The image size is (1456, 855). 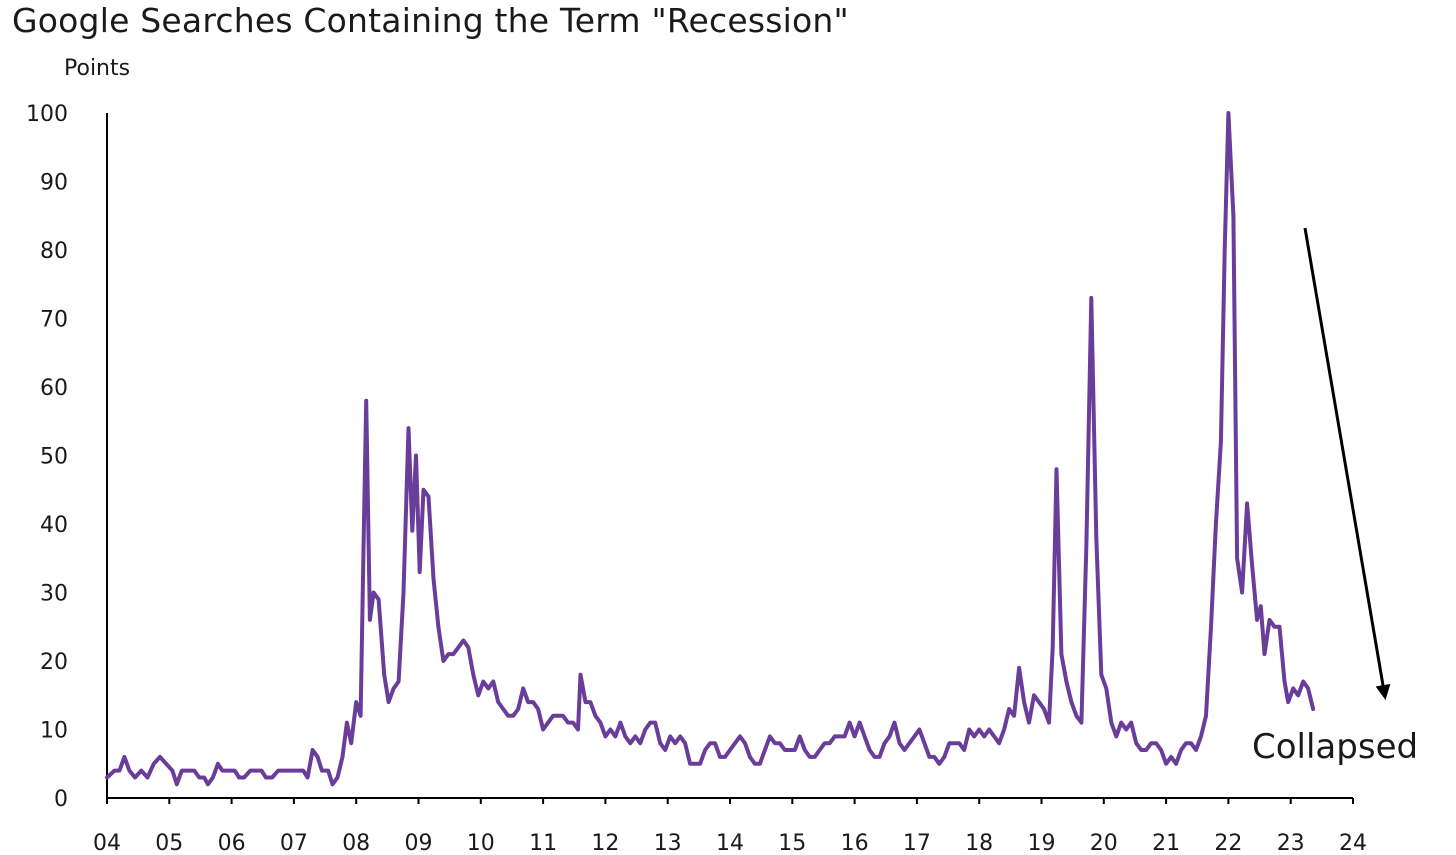 What do you see at coordinates (1042, 843) in the screenshot?
I see `x-tick-label: 19` at bounding box center [1042, 843].